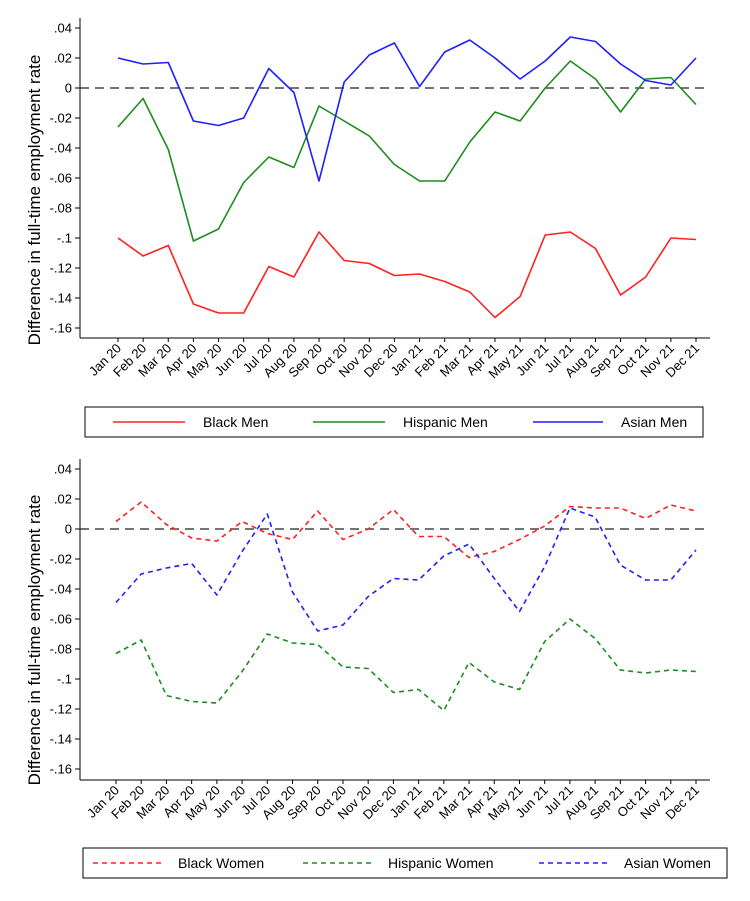 Image resolution: width=750 pixels, height=901 pixels. What do you see at coordinates (61, 559) in the screenshot?
I see `women-y-tick-label: -.02` at bounding box center [61, 559].